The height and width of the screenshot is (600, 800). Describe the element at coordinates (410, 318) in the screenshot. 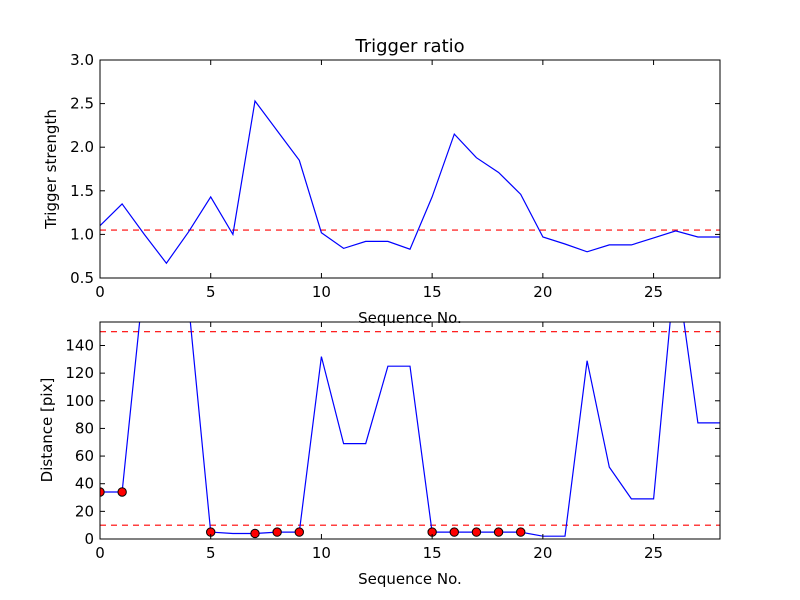

I see `top-x-axis-label: Sequence No.` at that location.